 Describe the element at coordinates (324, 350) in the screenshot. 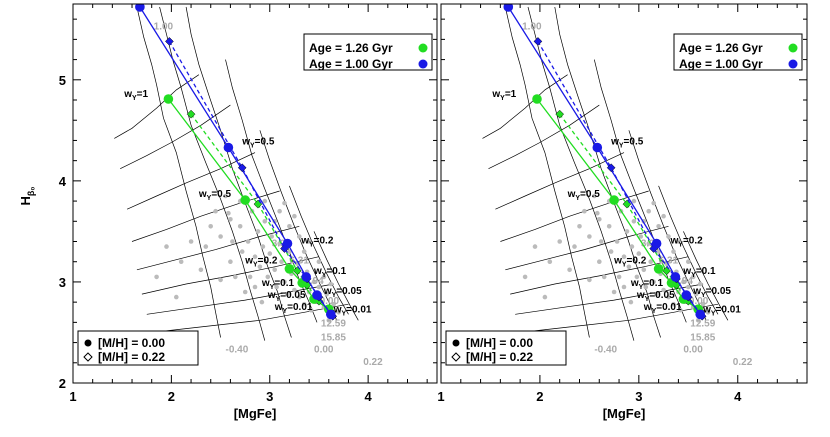

I see `grid-metal-label: 0.00` at that location.